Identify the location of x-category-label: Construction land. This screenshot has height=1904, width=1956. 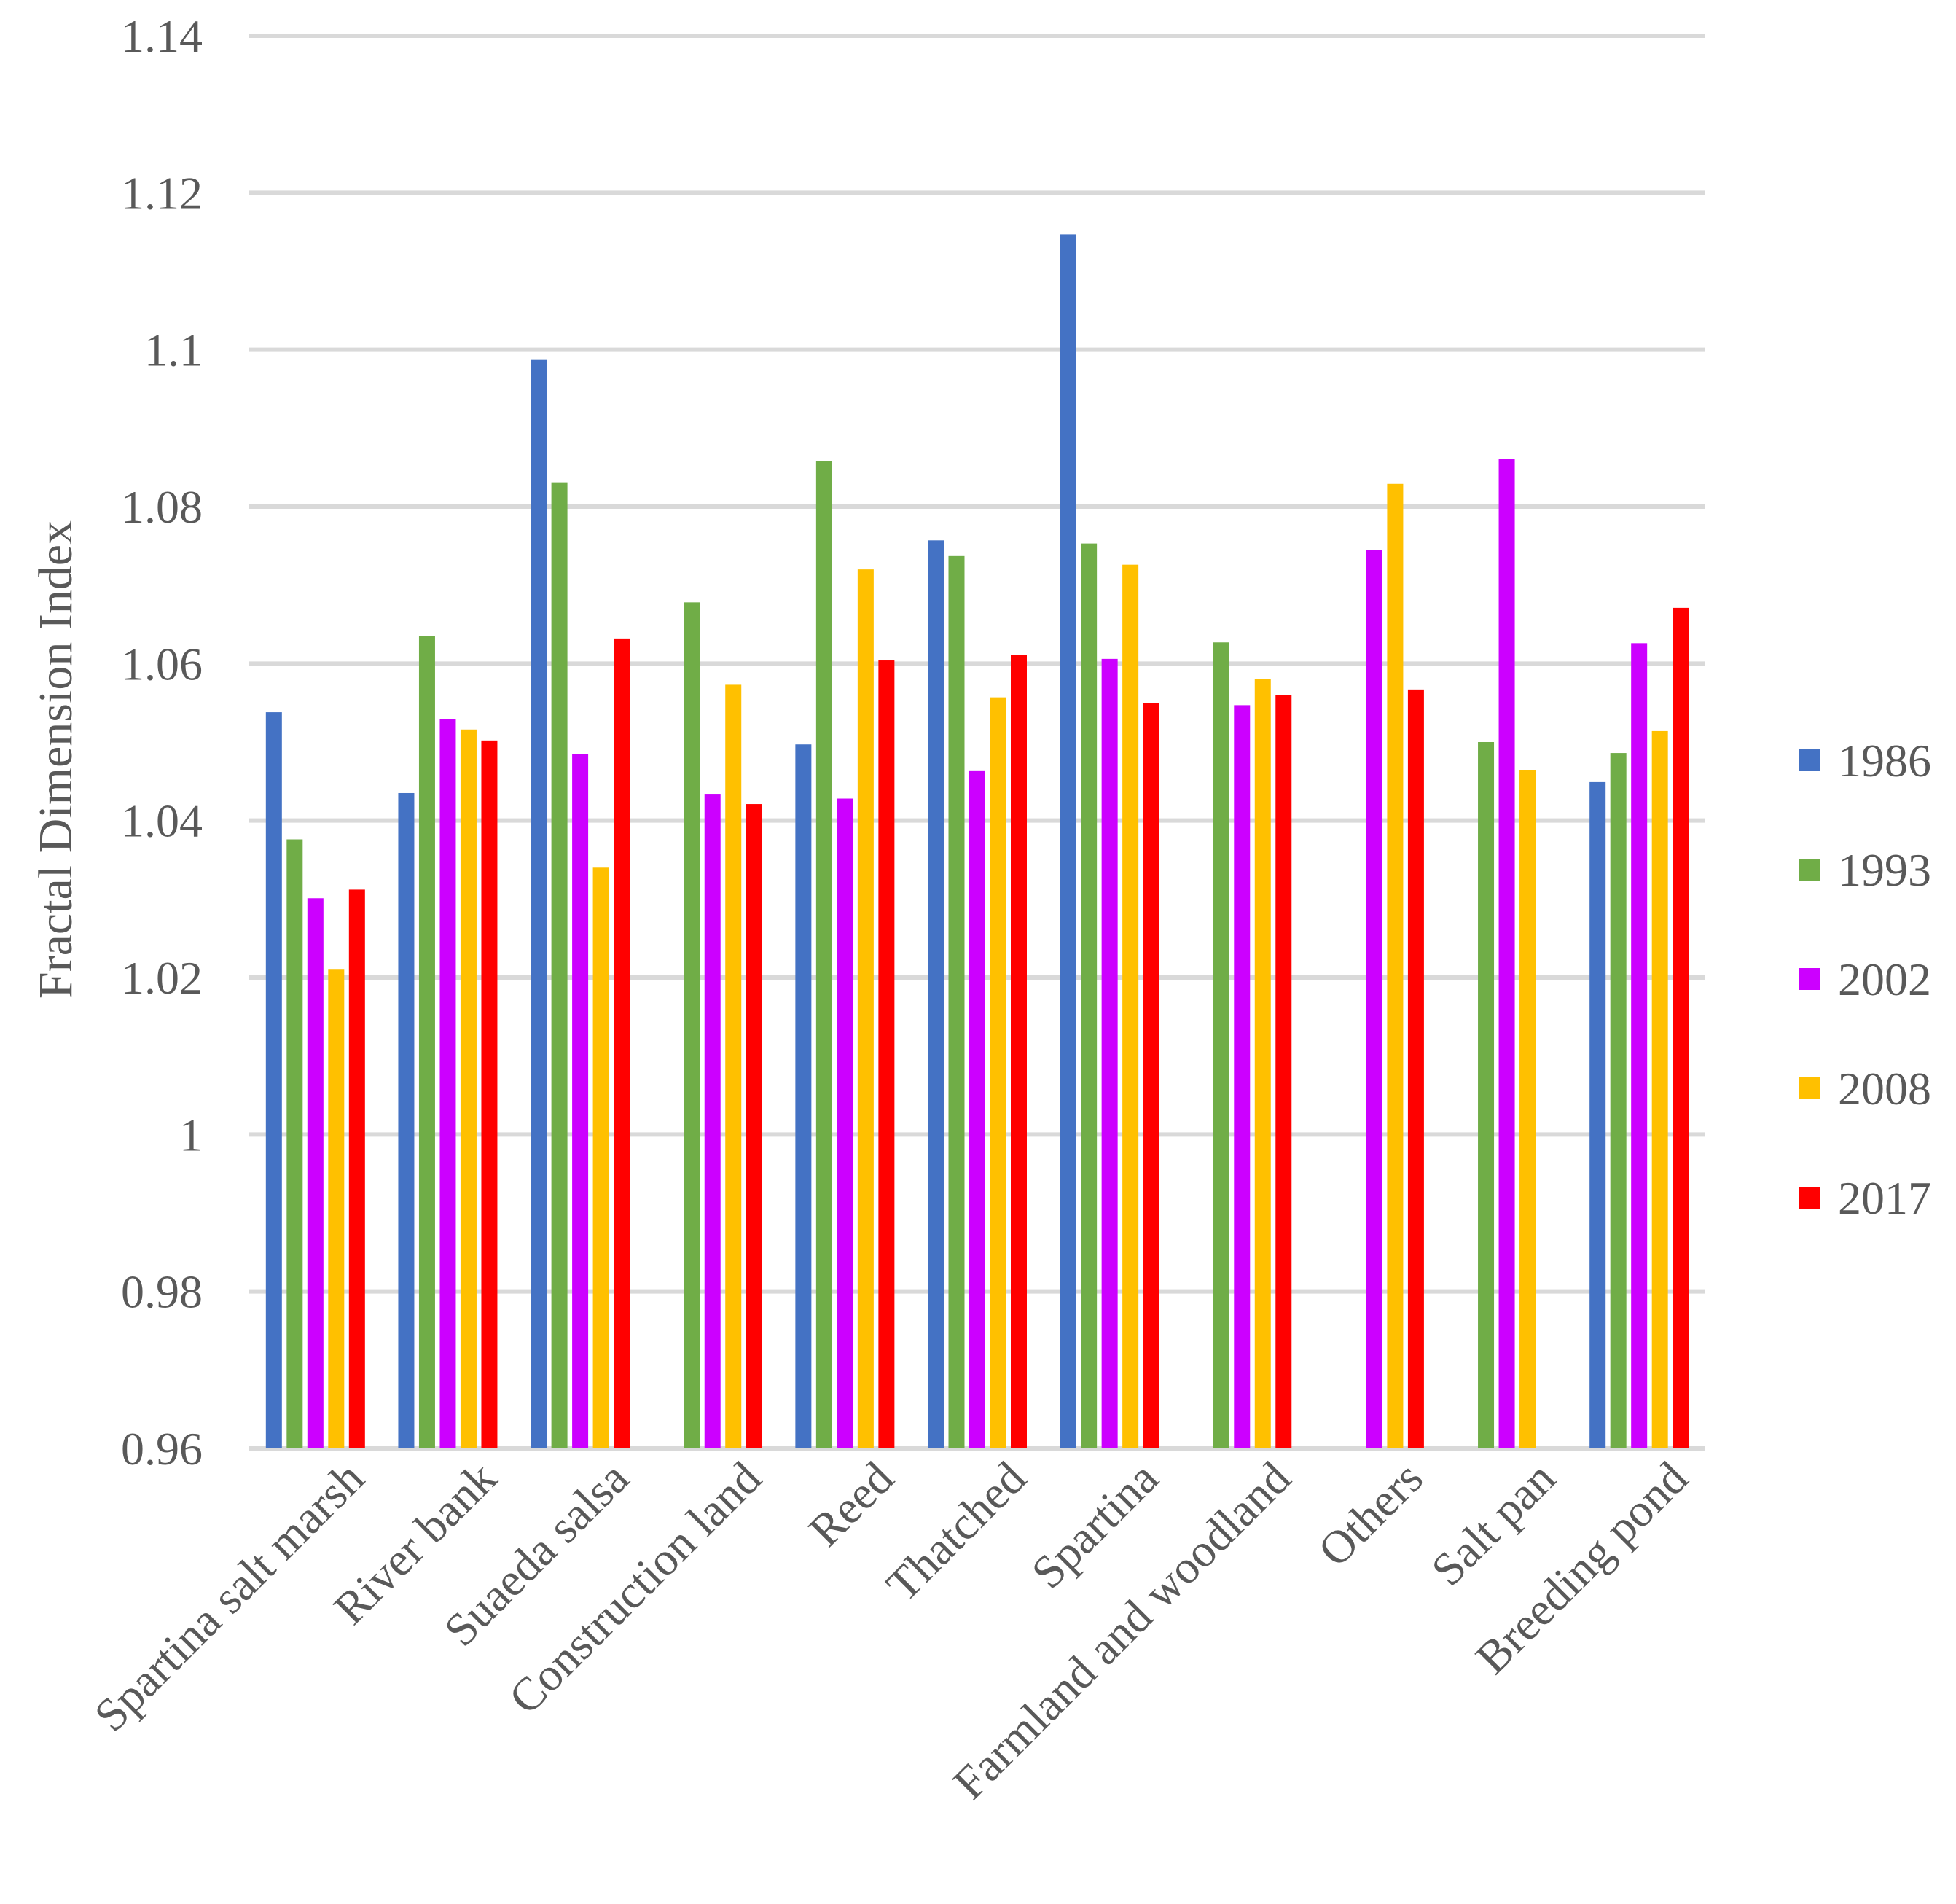
(634, 1588).